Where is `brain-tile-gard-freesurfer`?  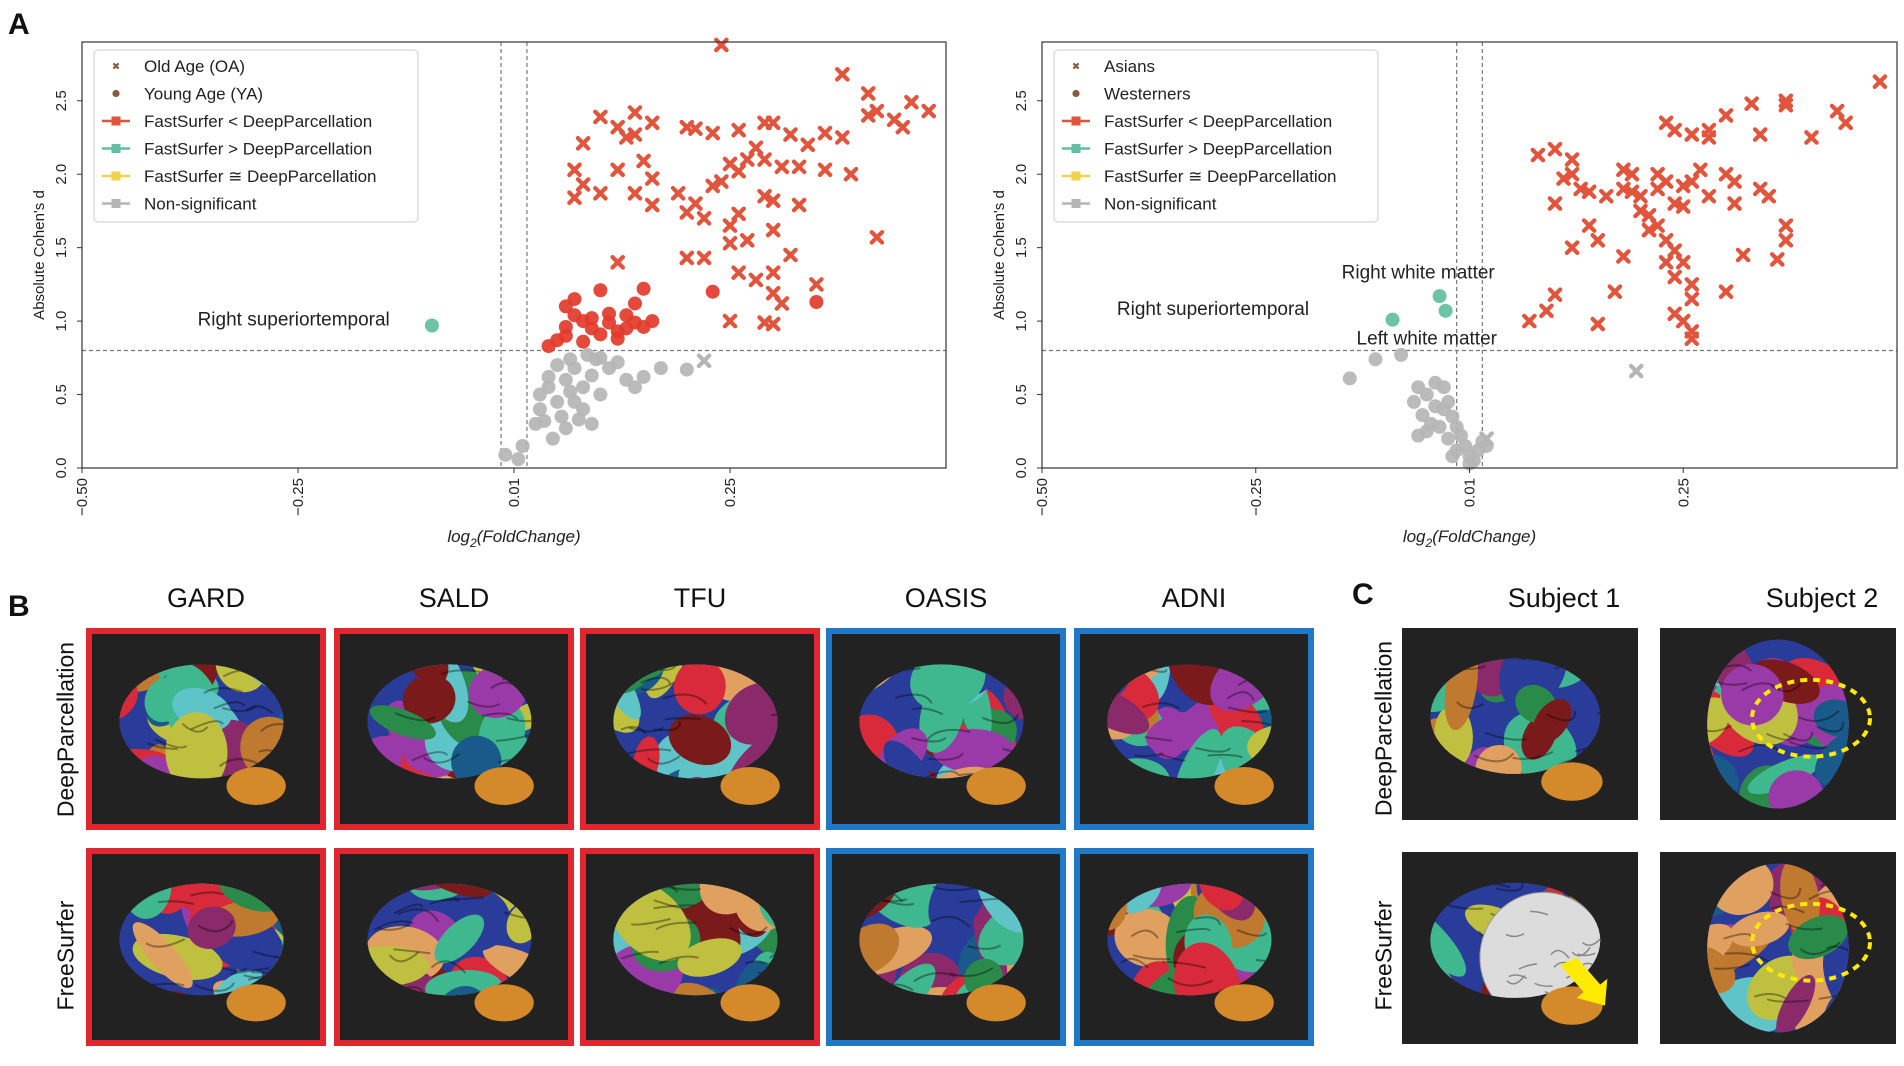
brain-tile-gard-freesurfer is located at coordinates (206, 947).